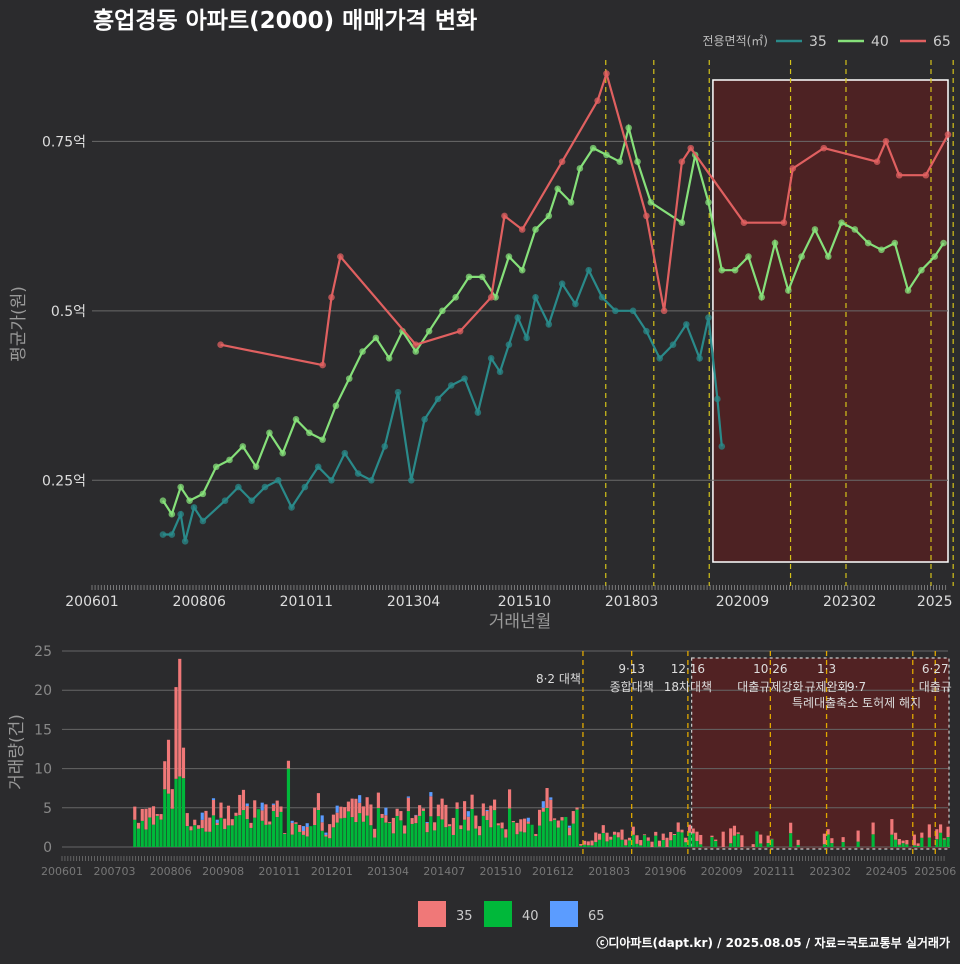 Image resolution: width=960 pixels, height=964 pixels. What do you see at coordinates (64, 481) in the screenshot?
I see `y-tick-label: 0.25억` at bounding box center [64, 481].